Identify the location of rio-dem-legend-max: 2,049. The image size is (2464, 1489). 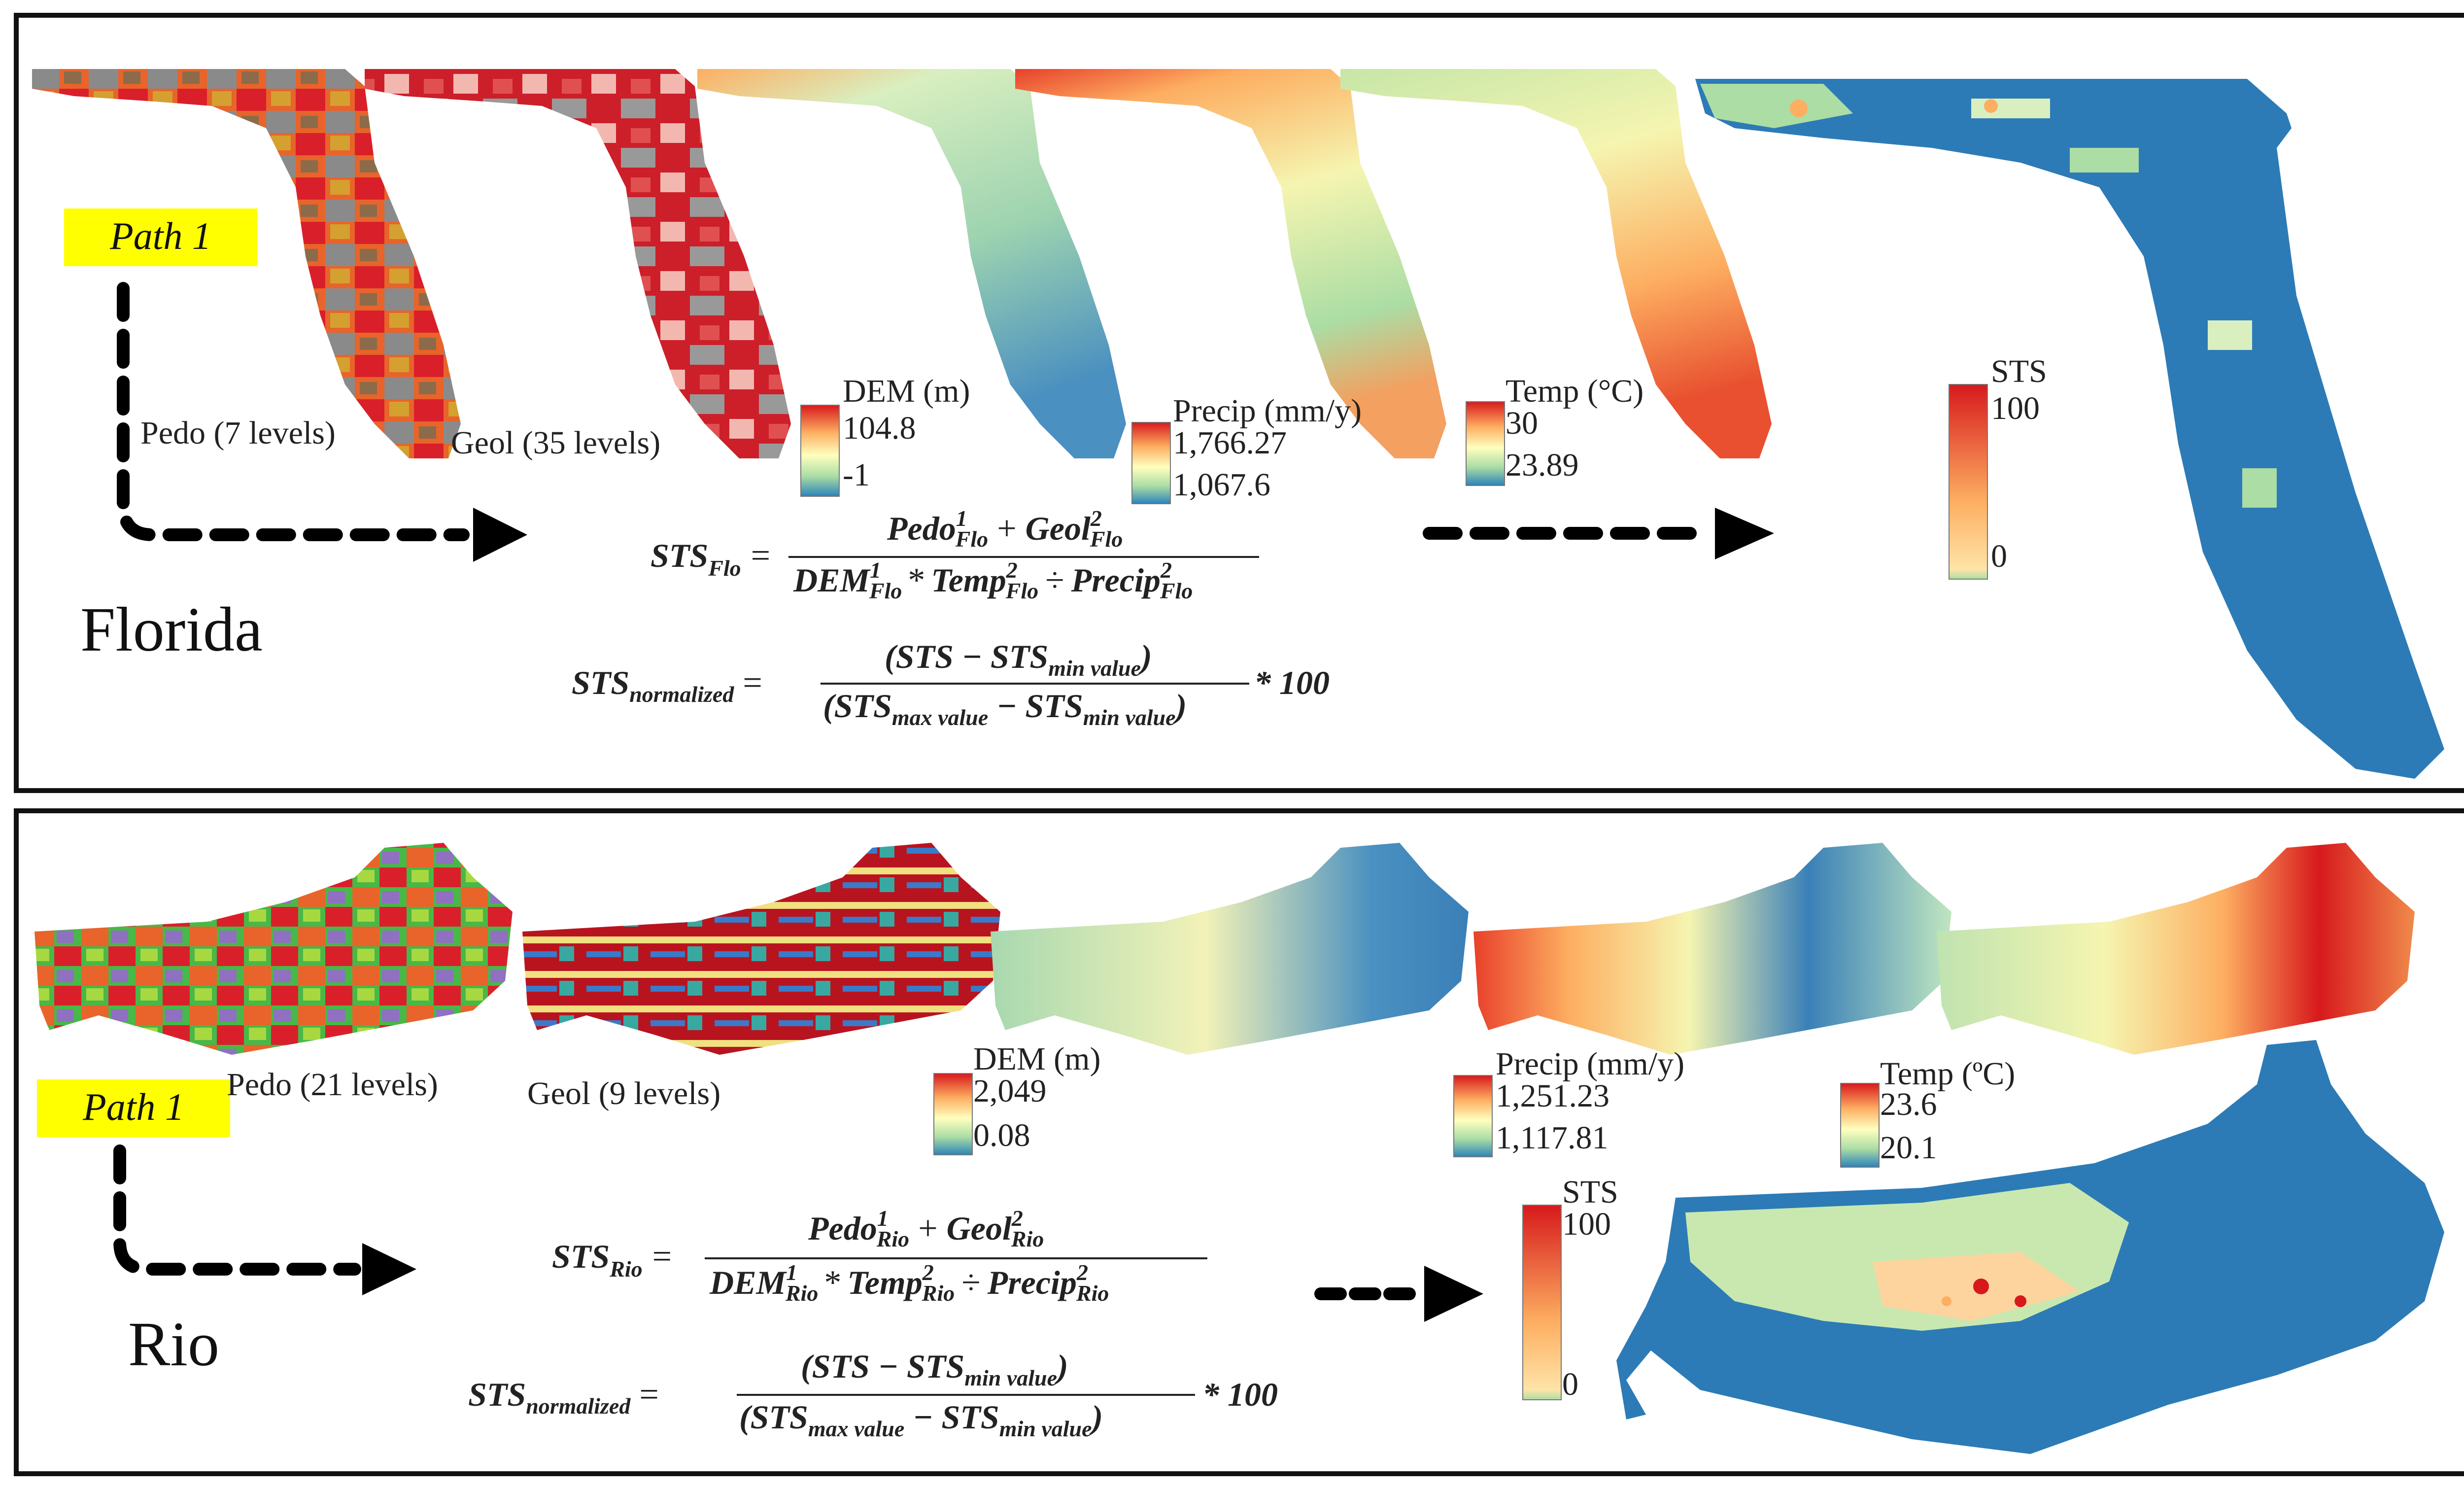
(1010, 1091).